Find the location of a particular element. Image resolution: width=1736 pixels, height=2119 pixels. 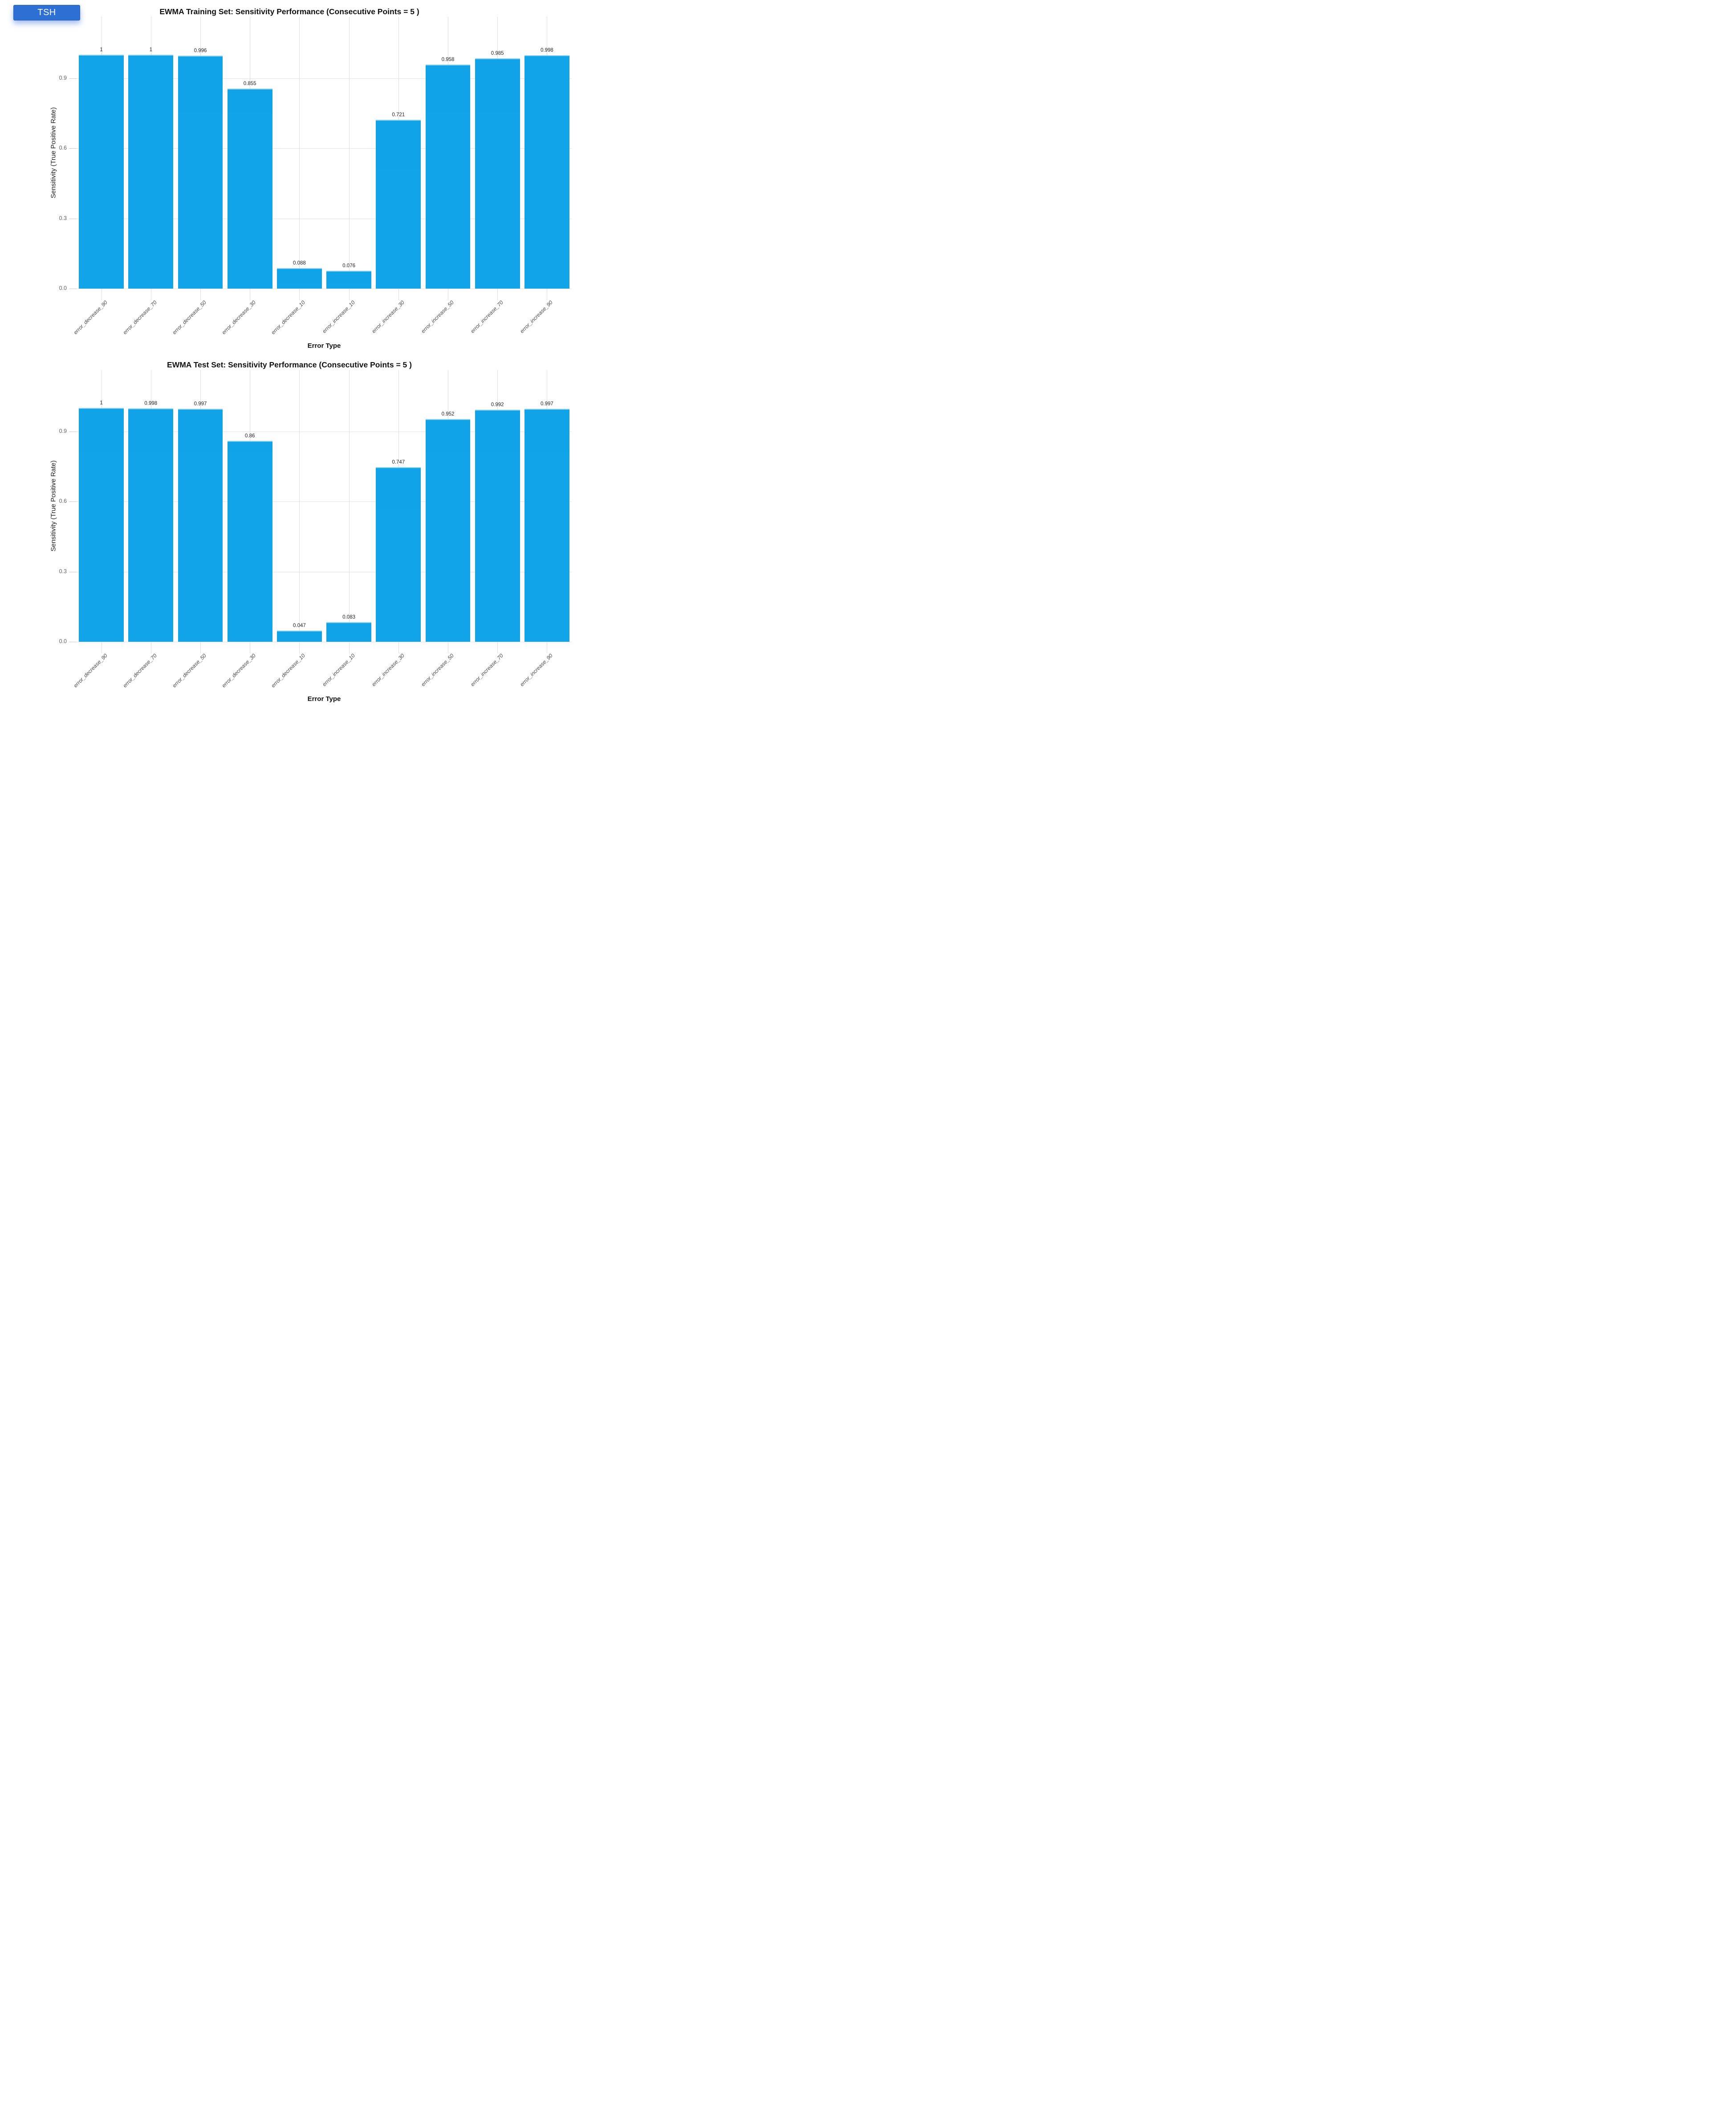

bar-value-label: 0.958 is located at coordinates (448, 60).